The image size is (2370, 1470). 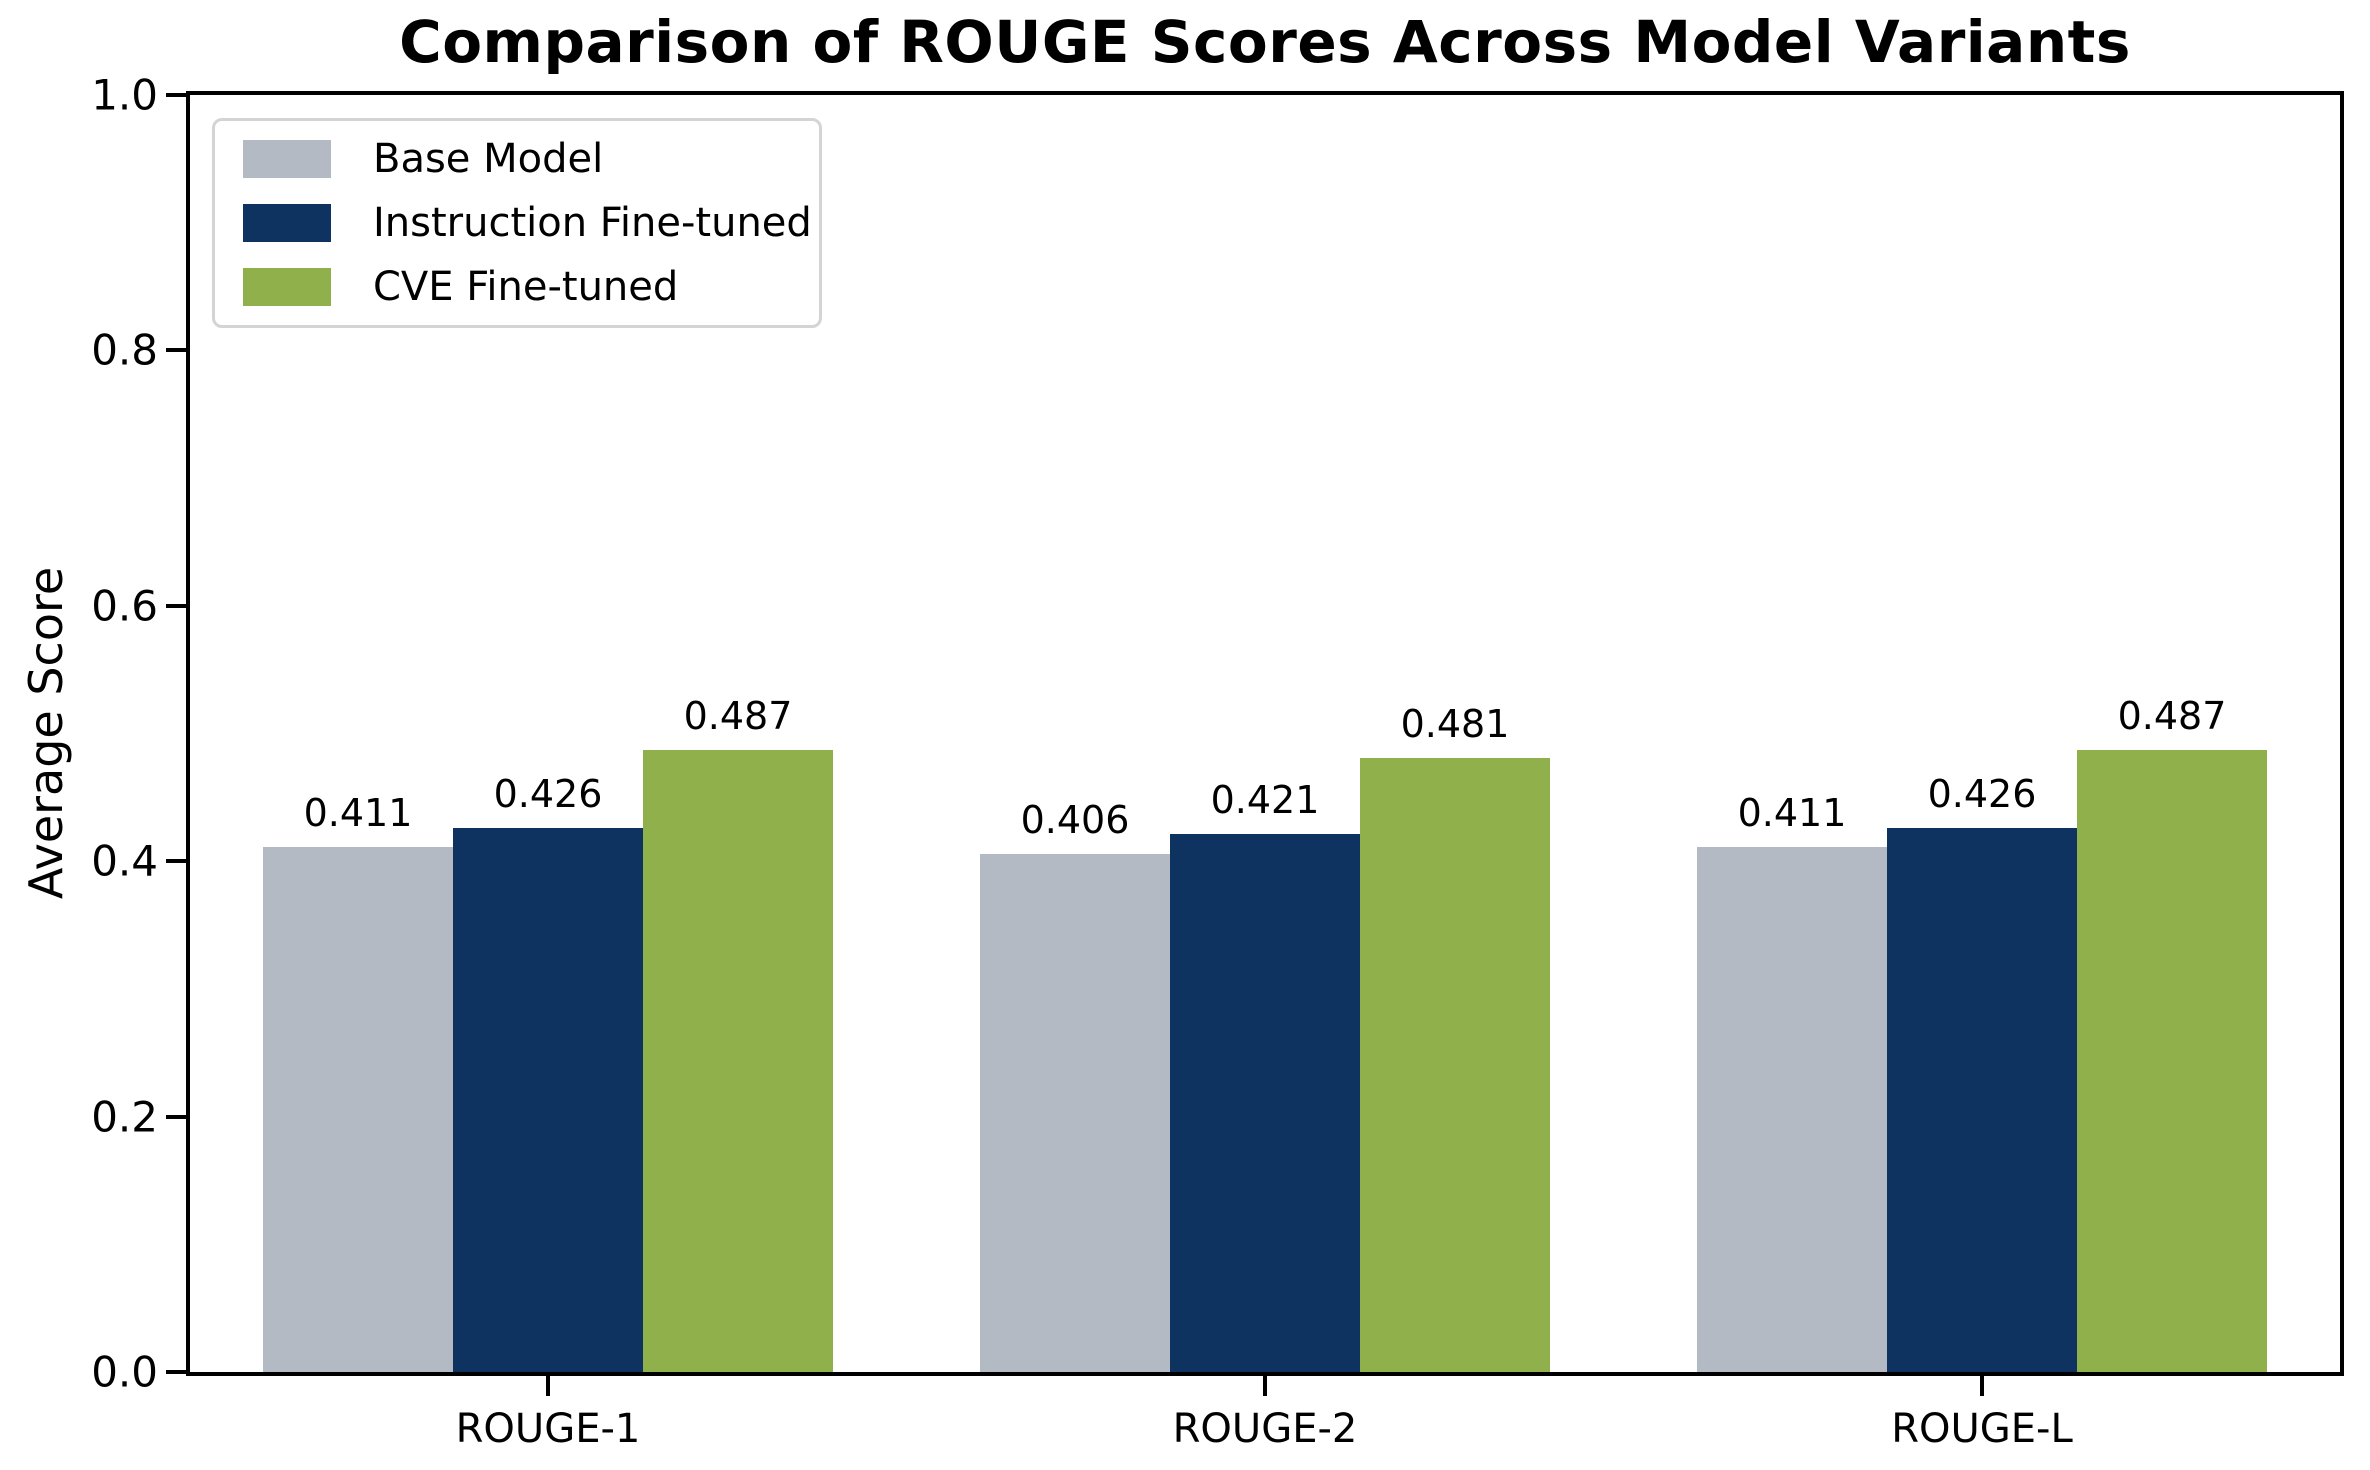 What do you see at coordinates (738, 1061) in the screenshot?
I see `bar-rouge-1-cve-fine-tuned` at bounding box center [738, 1061].